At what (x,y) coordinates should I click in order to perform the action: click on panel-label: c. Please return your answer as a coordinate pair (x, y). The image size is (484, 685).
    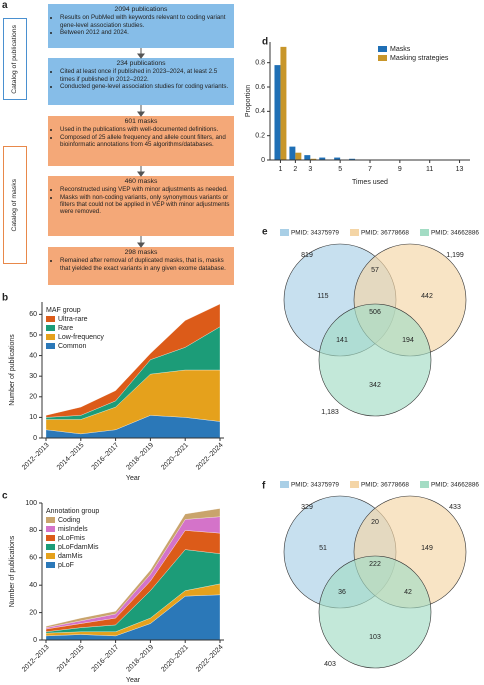
    Looking at the image, I should click on (5, 496).